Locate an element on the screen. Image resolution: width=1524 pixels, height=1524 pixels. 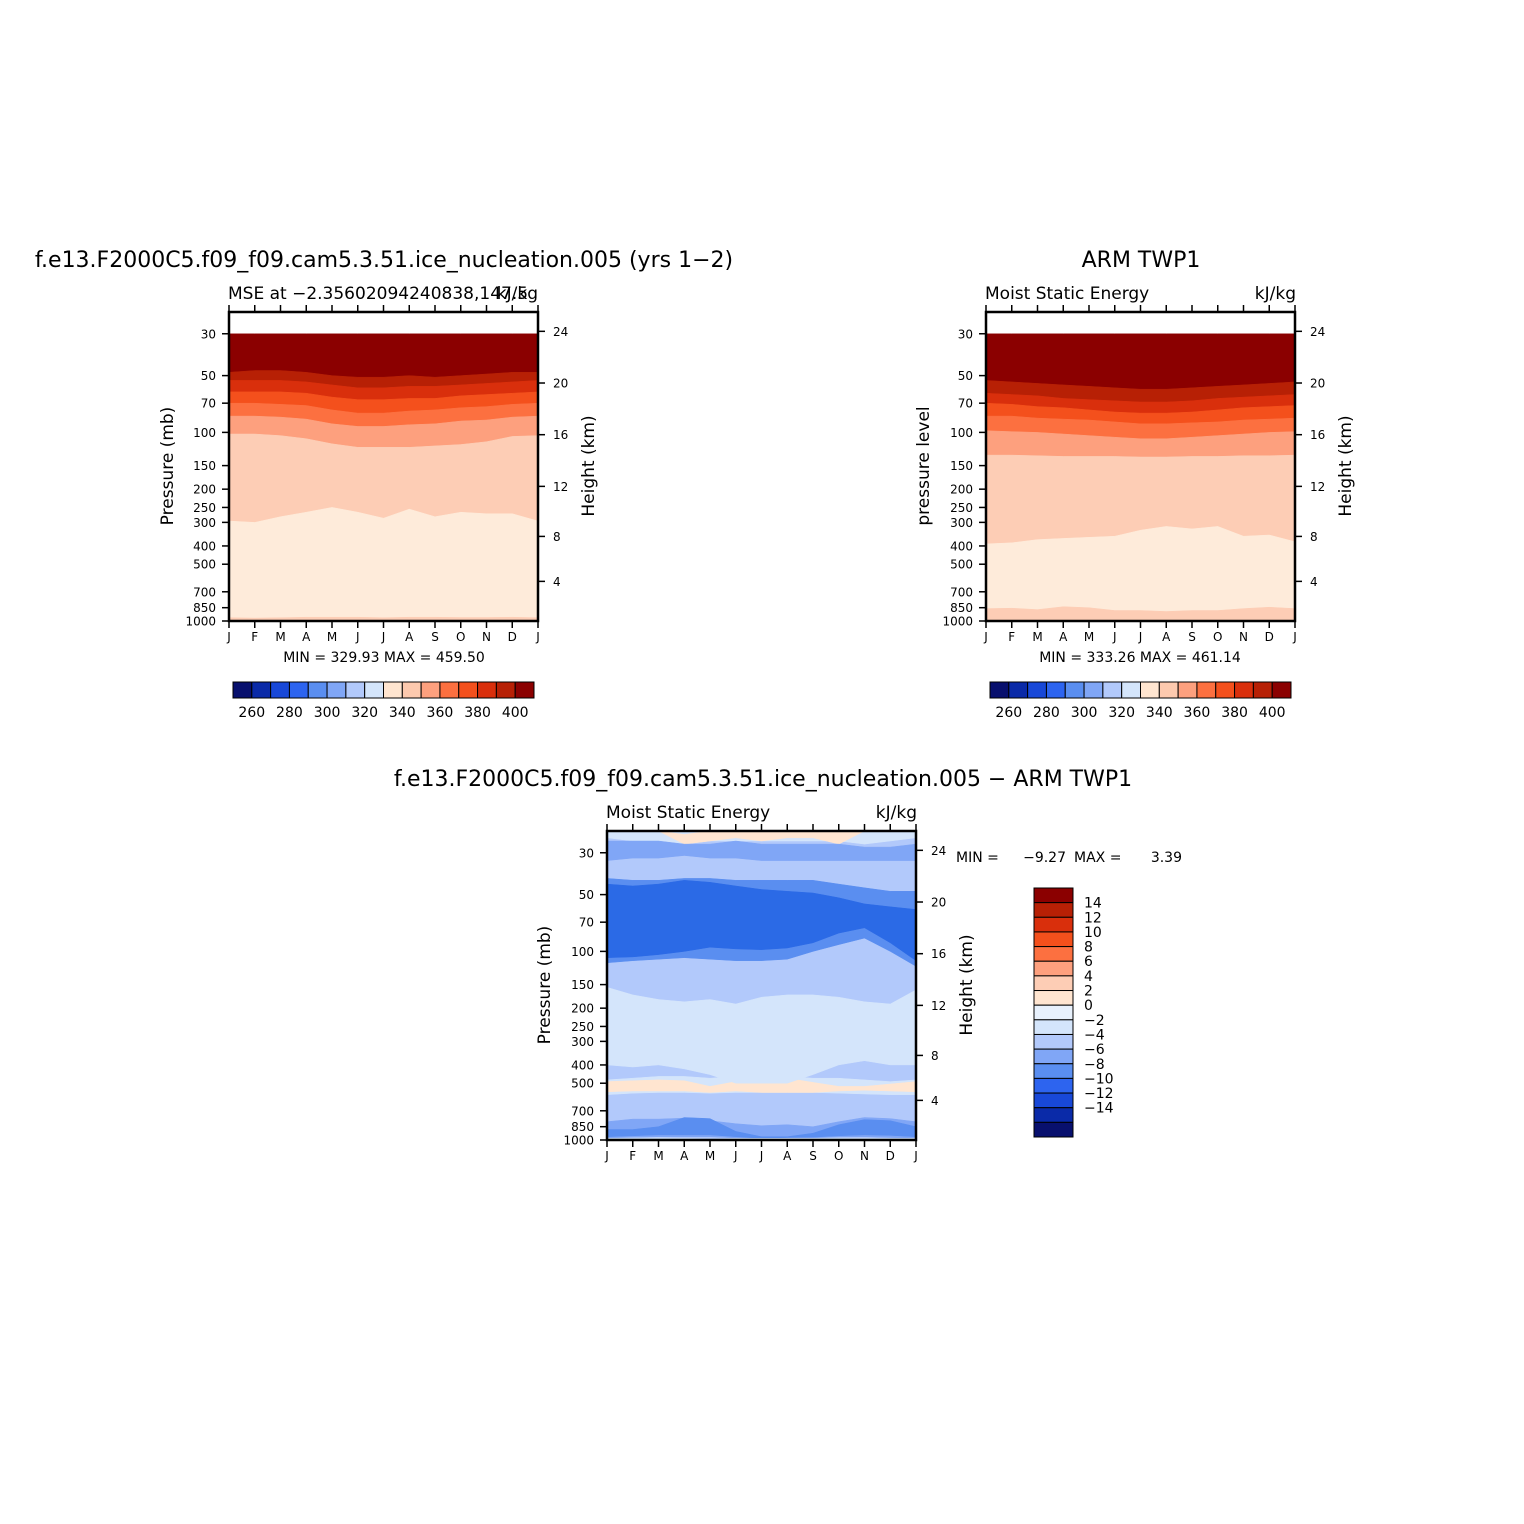
model-y-tick-label: 300 is located at coordinates (204, 523).